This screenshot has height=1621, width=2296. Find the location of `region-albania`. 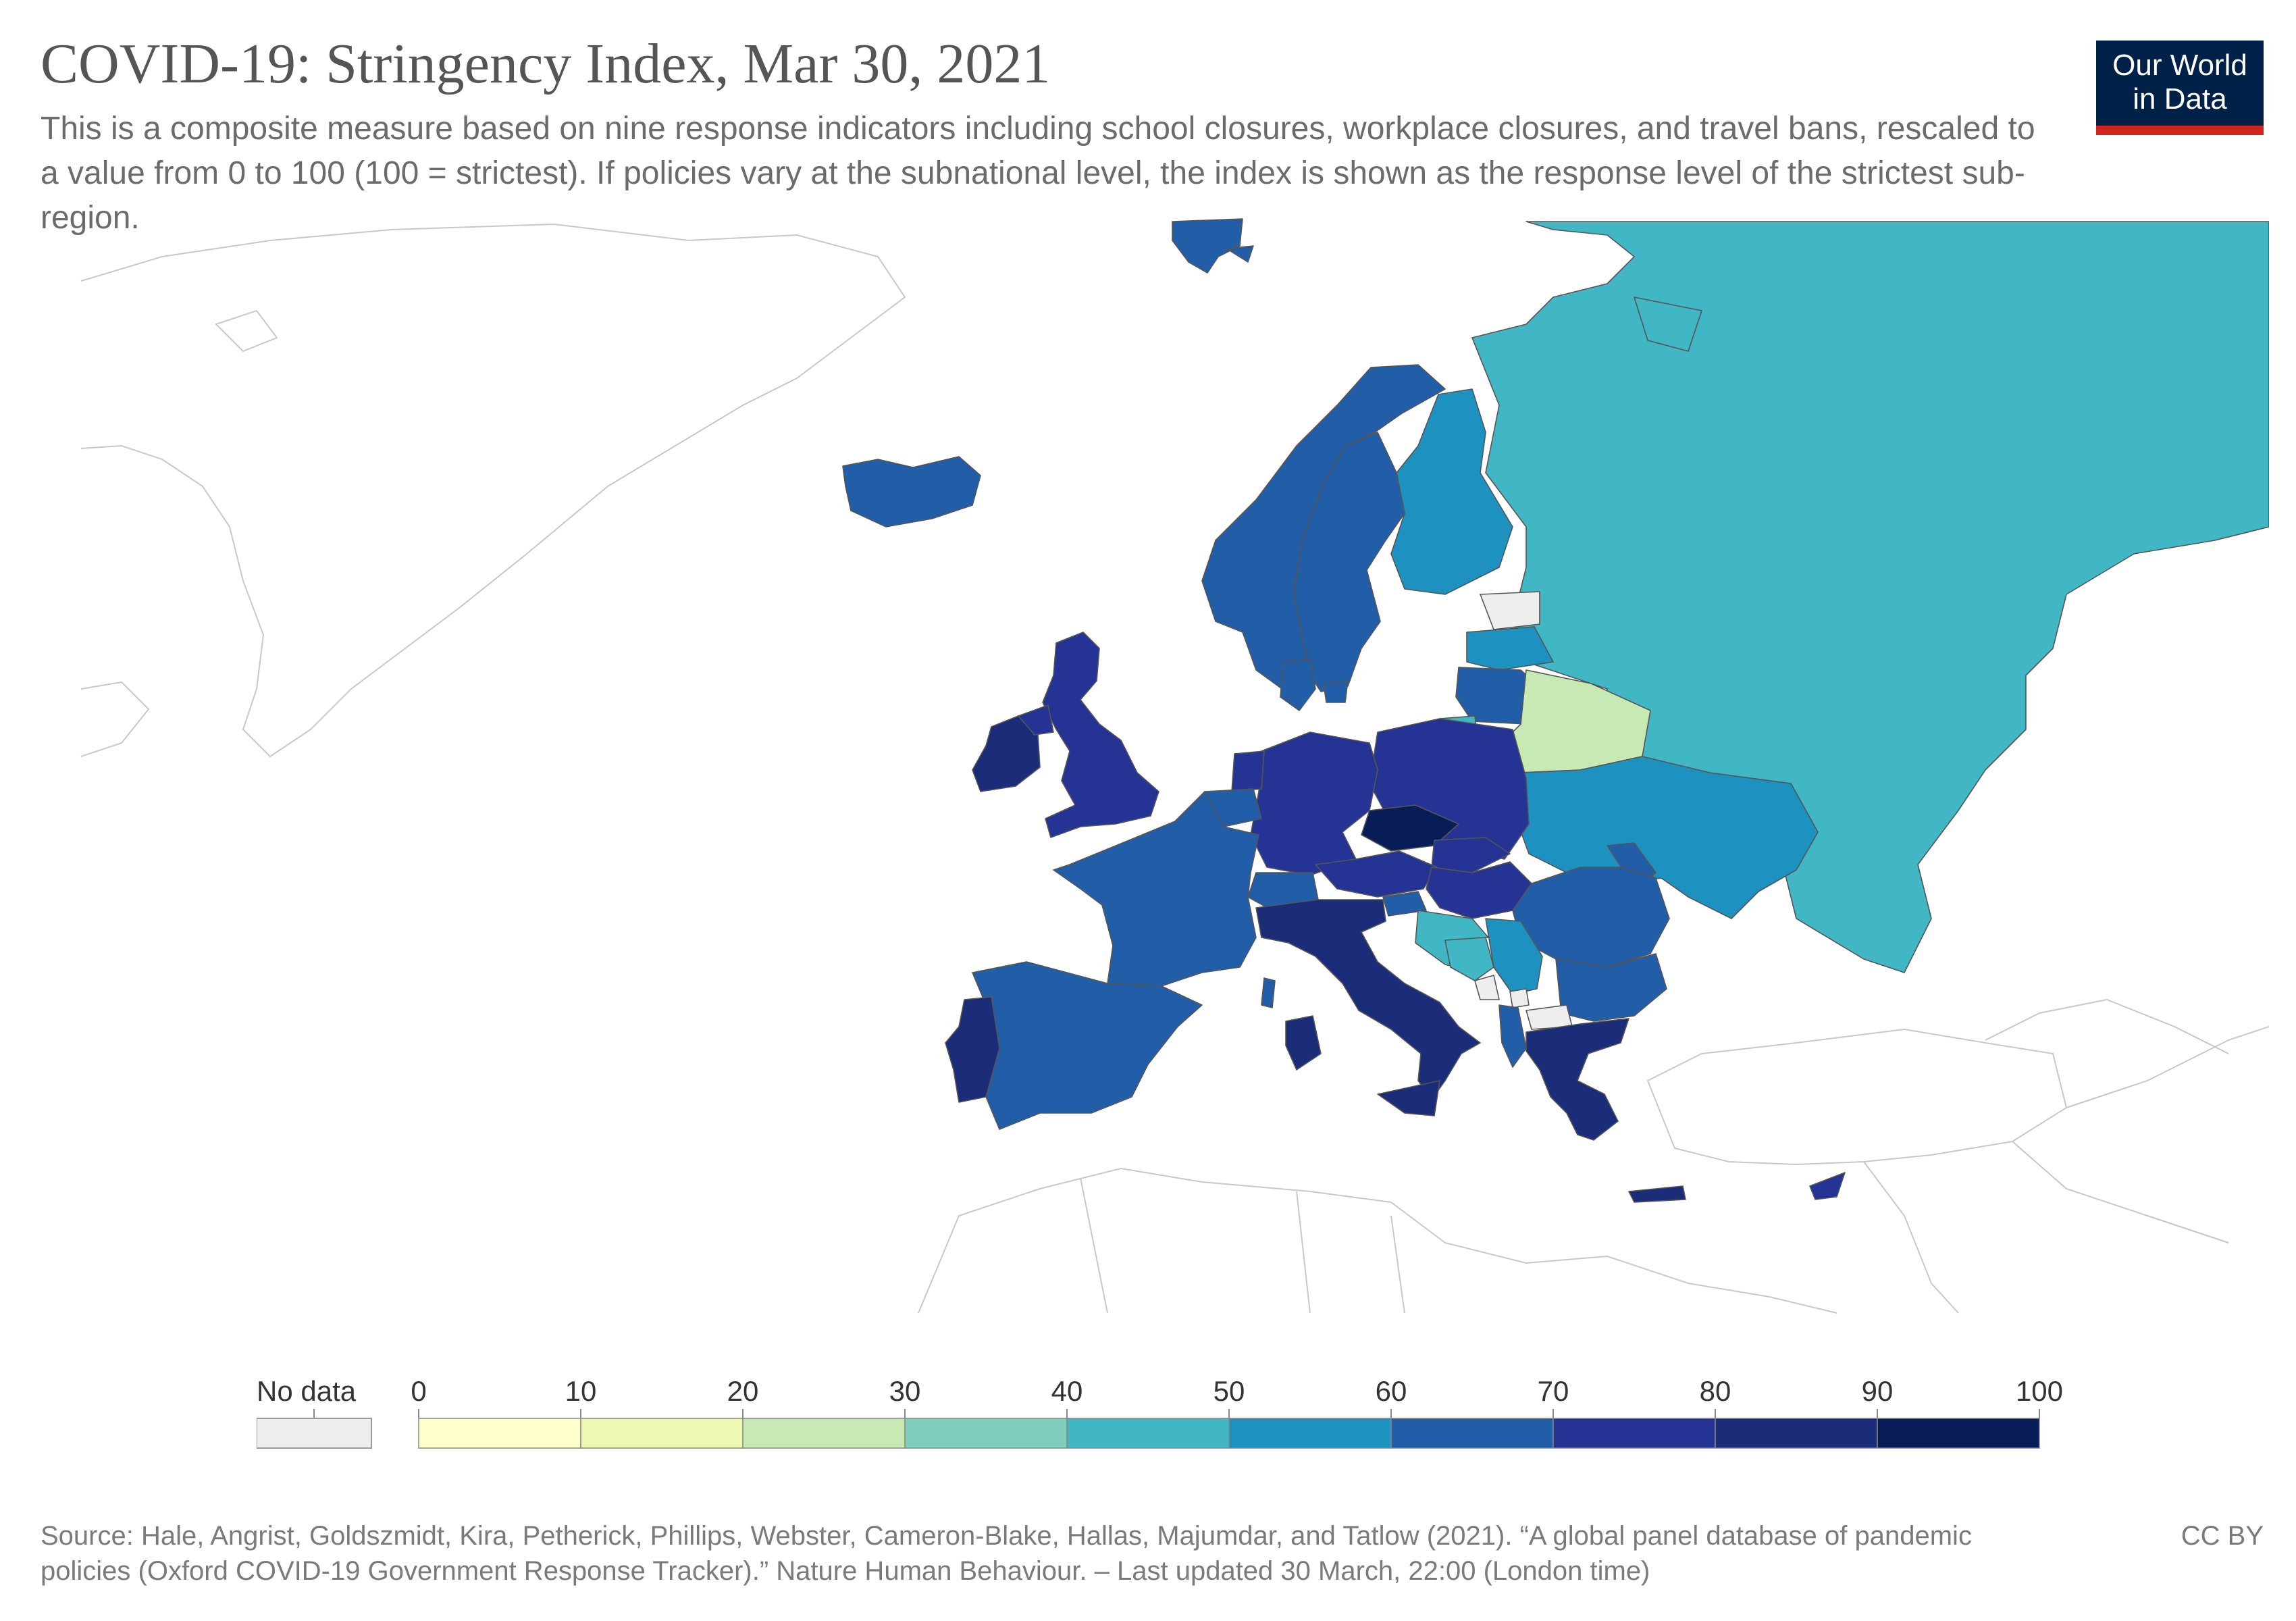

region-albania is located at coordinates (1512, 1036).